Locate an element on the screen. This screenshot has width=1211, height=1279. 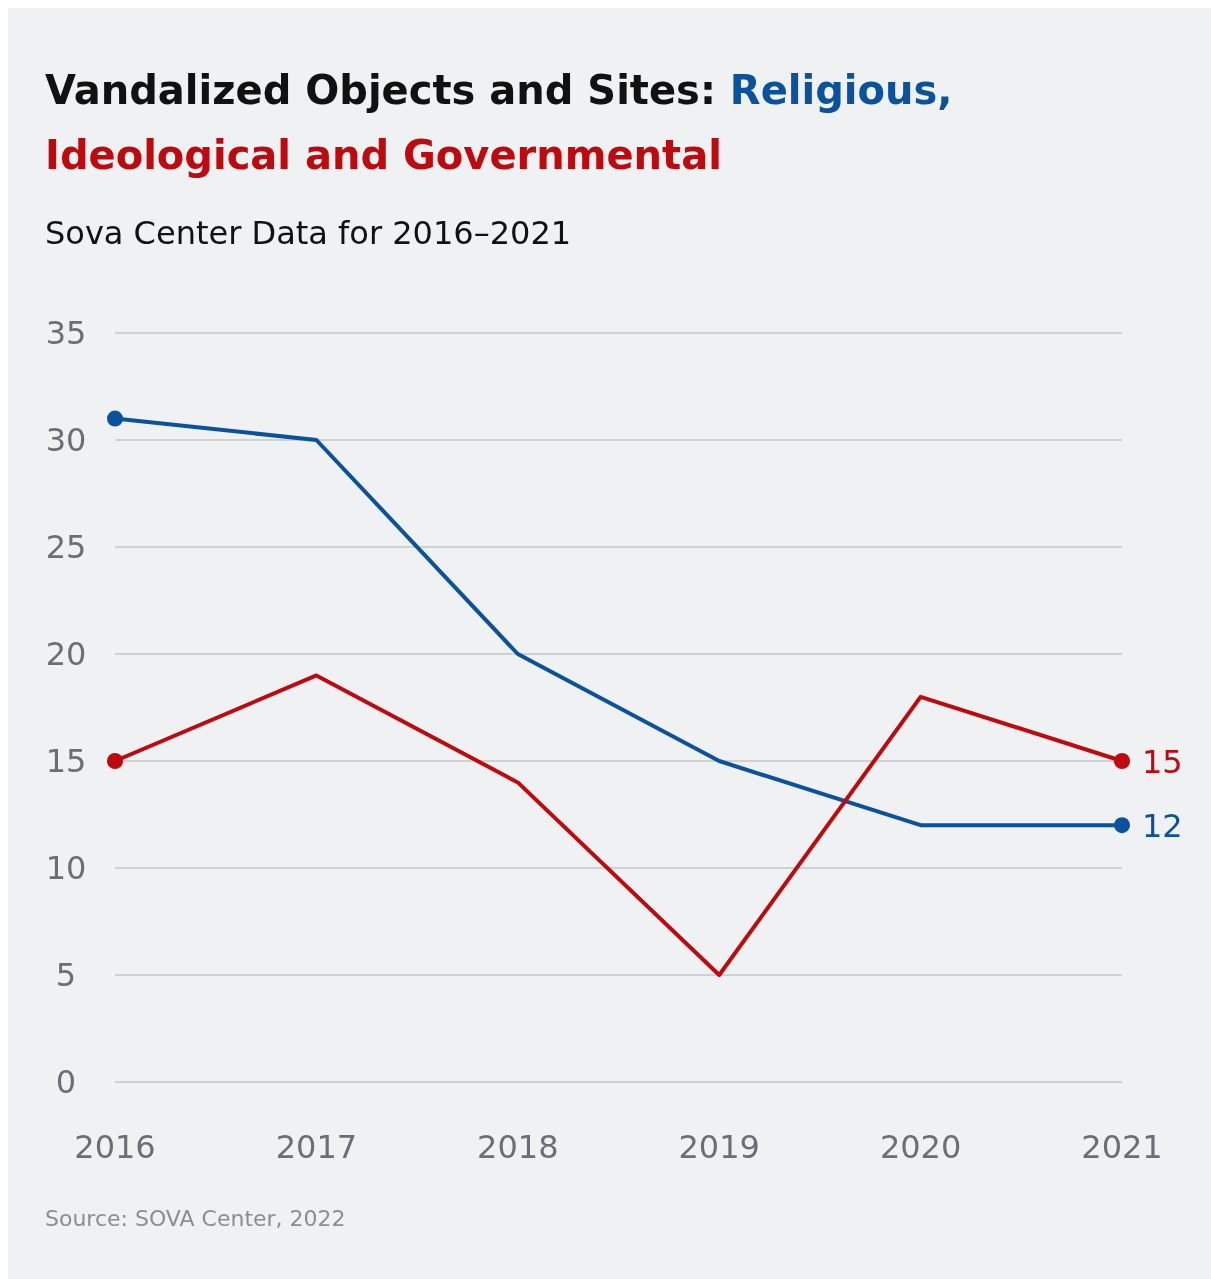
chart-title: Vandalized Objects and Sites: is located at coordinates (380, 90).